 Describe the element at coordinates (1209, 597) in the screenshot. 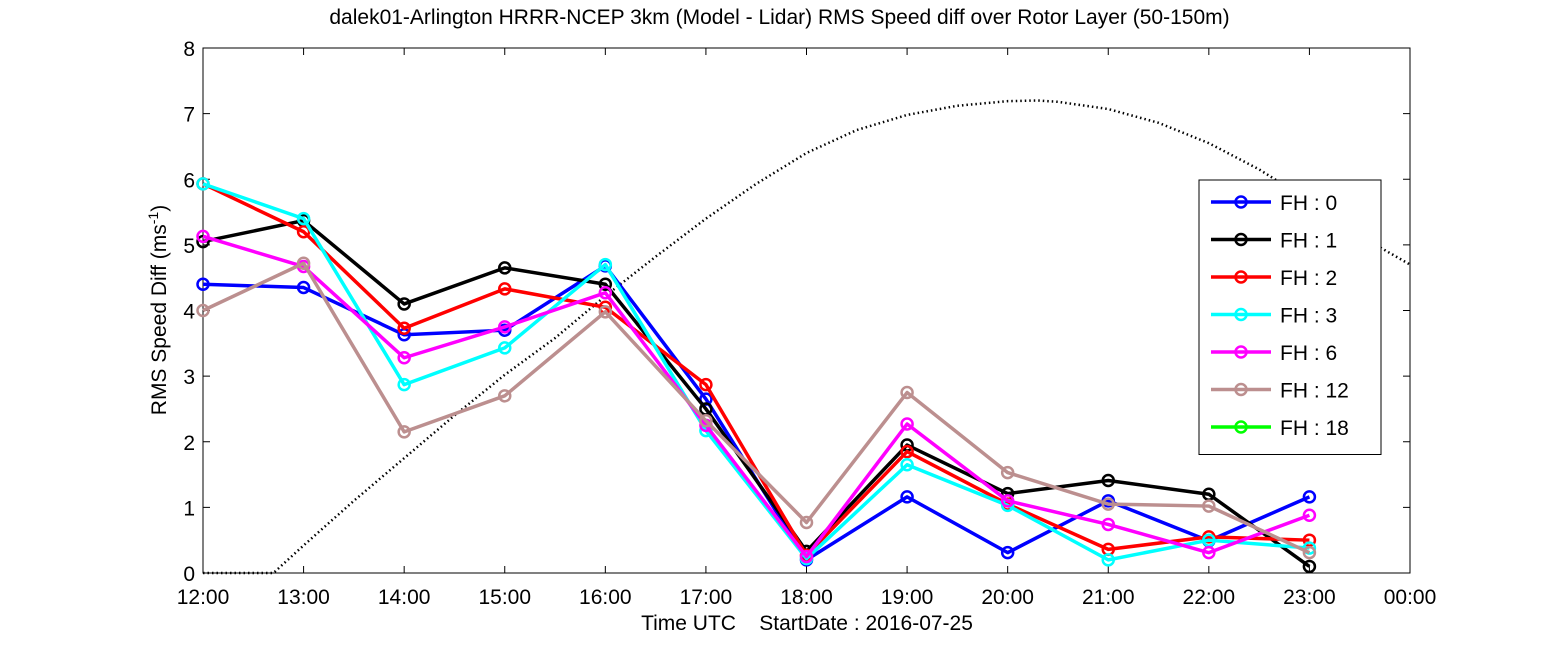

I see `x-tick-label: 22:00` at that location.